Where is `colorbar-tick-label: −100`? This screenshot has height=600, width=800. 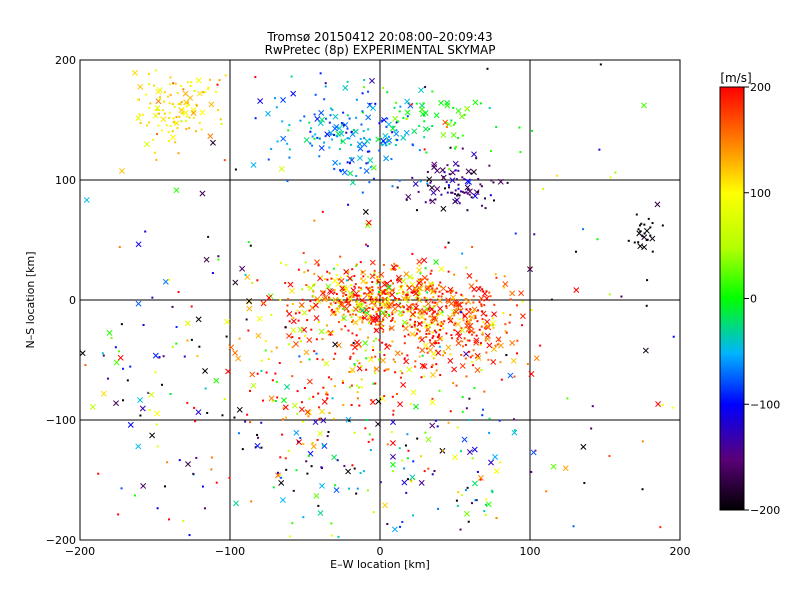 colorbar-tick-label: −100 is located at coordinates (765, 404).